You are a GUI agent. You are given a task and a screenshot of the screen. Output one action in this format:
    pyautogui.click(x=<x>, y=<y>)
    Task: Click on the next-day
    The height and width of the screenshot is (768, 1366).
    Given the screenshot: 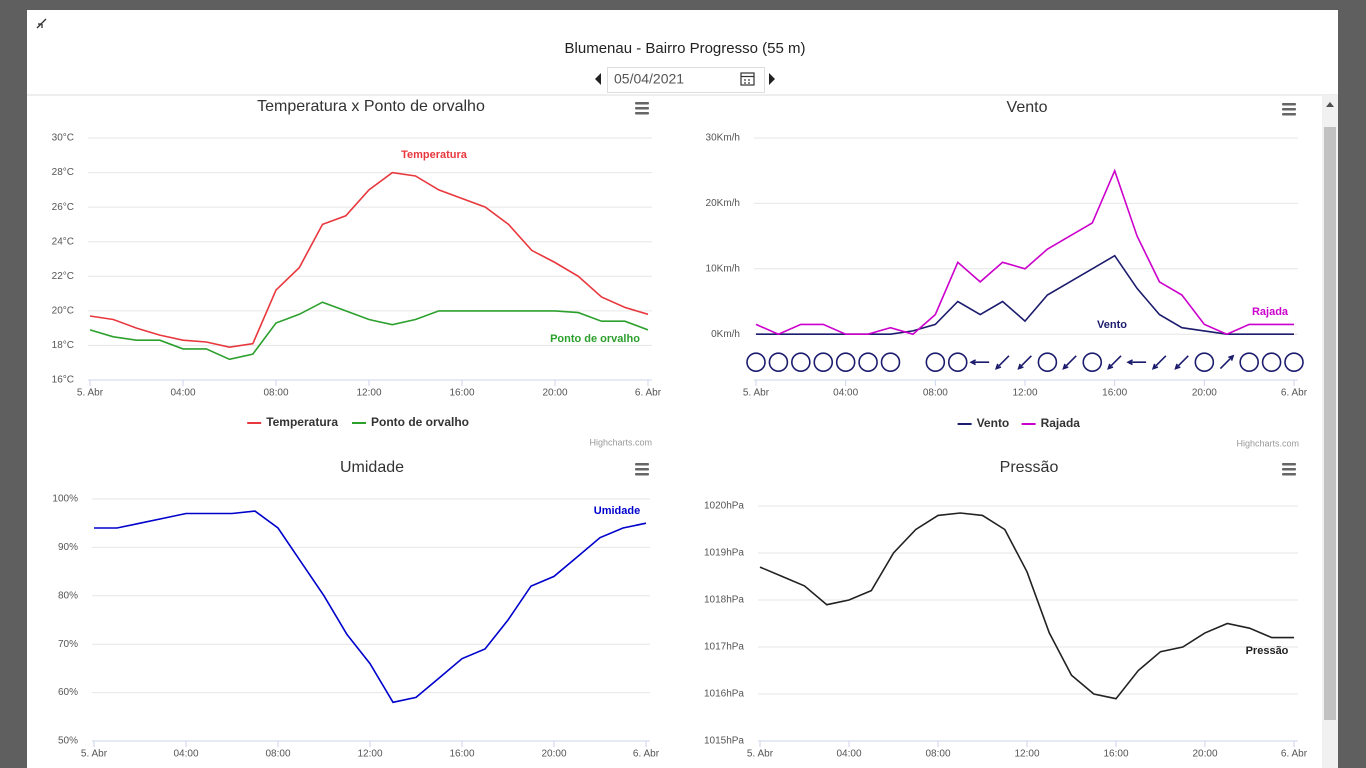 What is the action you would take?
    pyautogui.click(x=772, y=79)
    